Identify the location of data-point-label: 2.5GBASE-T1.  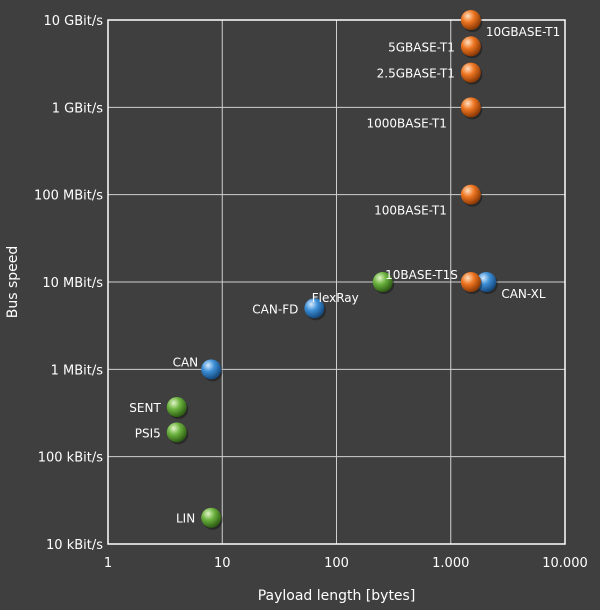
(416, 74).